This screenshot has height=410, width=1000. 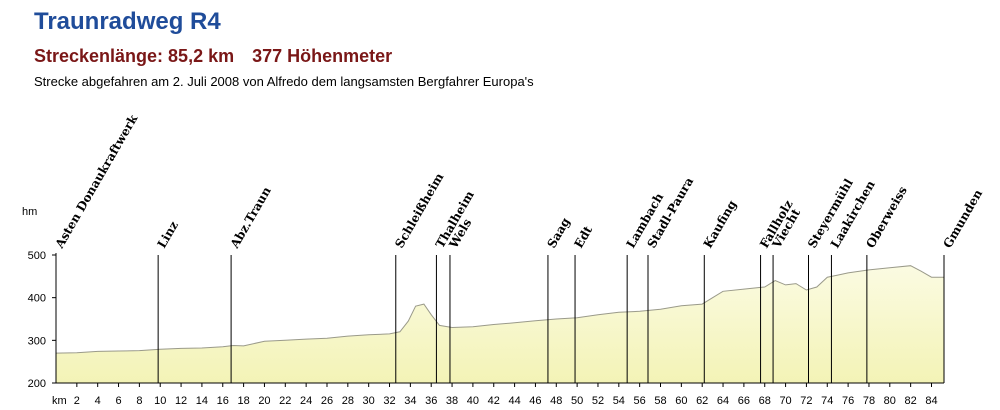 I want to click on route-length: Streckenlänge: 85,2 km, so click(x=134, y=56).